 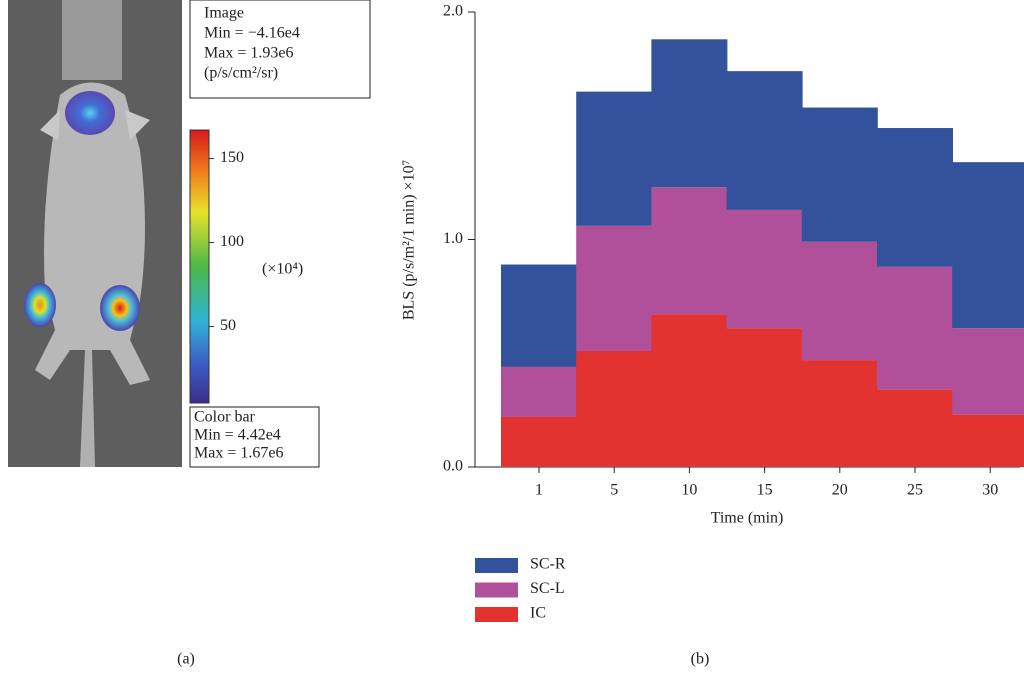 I want to click on colorbar, so click(x=199, y=266).